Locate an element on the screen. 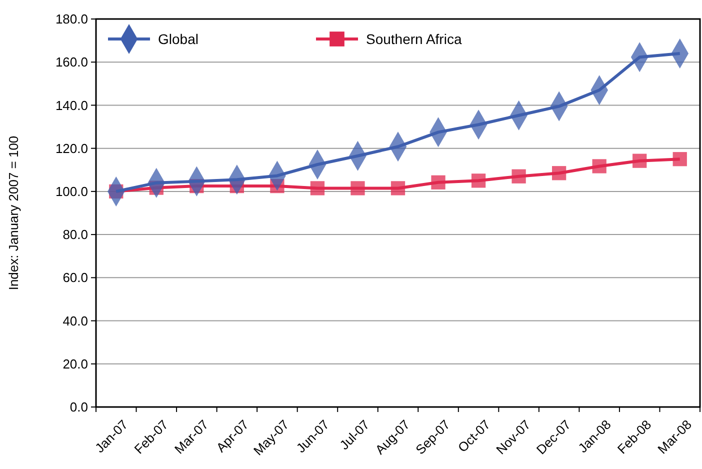 The image size is (702, 469). y-tick-label: 80.0 is located at coordinates (75, 234).